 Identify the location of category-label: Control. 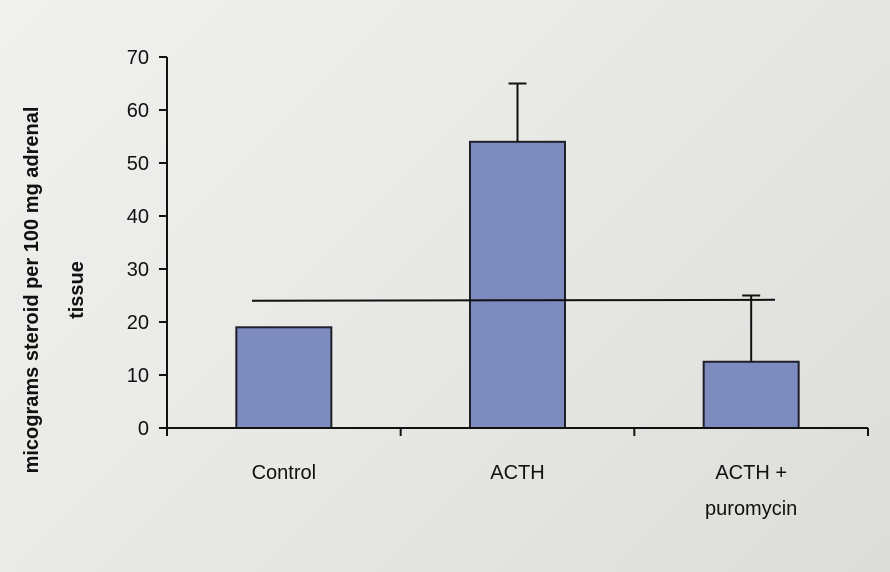
(284, 473).